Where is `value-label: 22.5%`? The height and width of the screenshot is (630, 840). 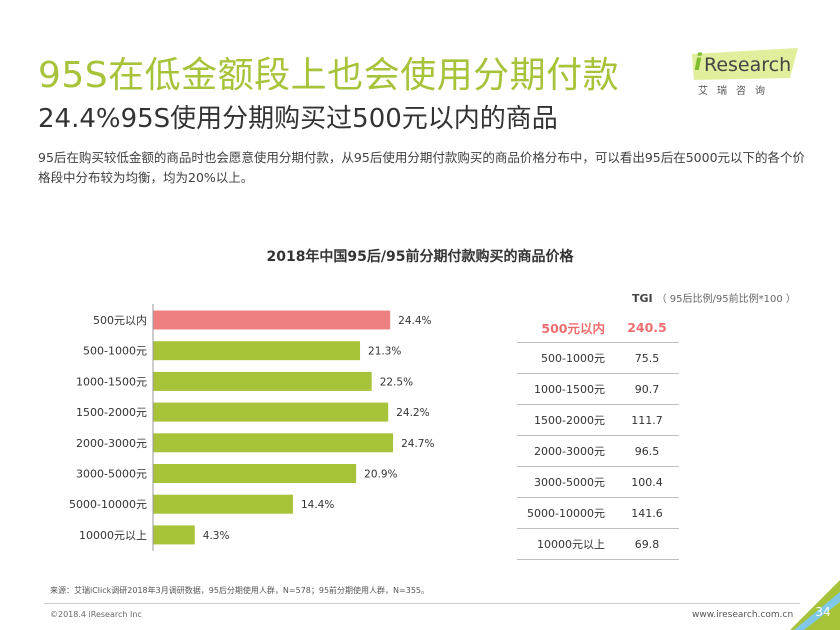 value-label: 22.5% is located at coordinates (396, 382).